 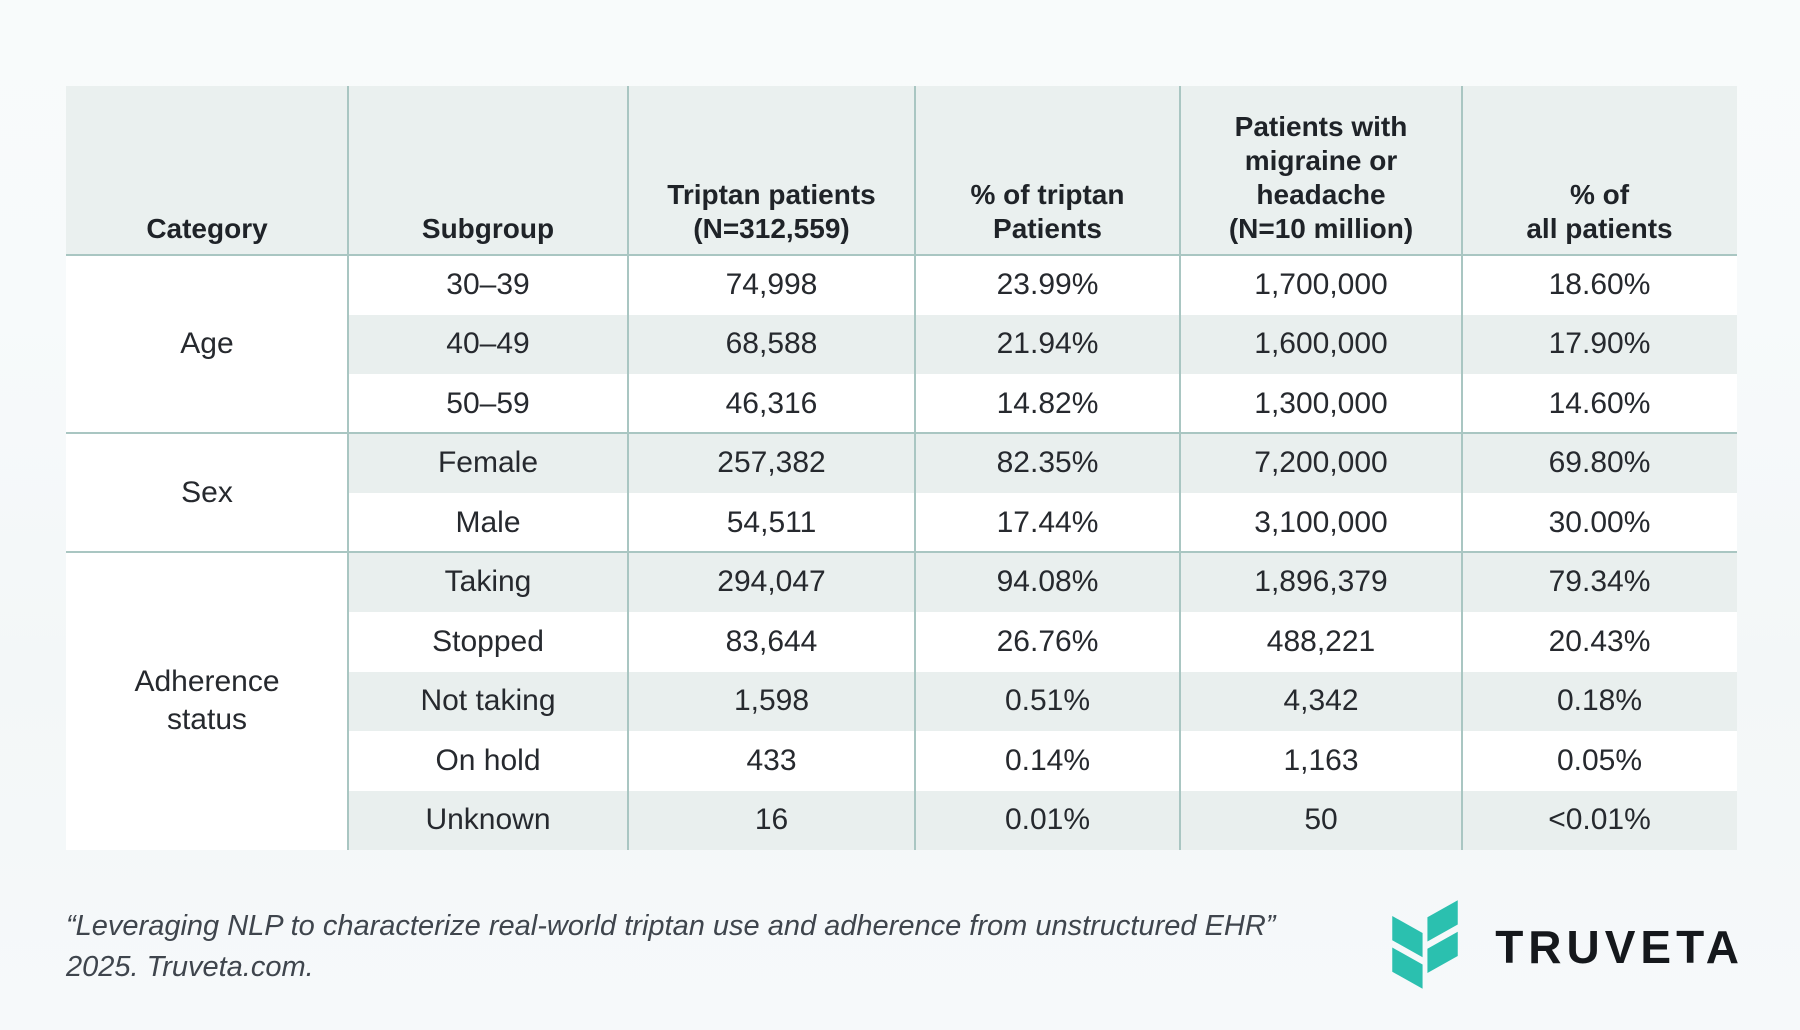 What do you see at coordinates (1599, 761) in the screenshot?
I see `table-cell: 0.05%` at bounding box center [1599, 761].